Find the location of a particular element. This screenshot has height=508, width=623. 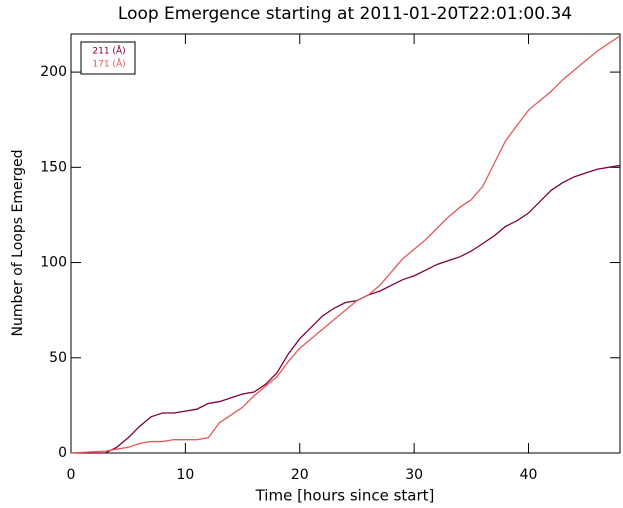

legend-box is located at coordinates (108, 58).